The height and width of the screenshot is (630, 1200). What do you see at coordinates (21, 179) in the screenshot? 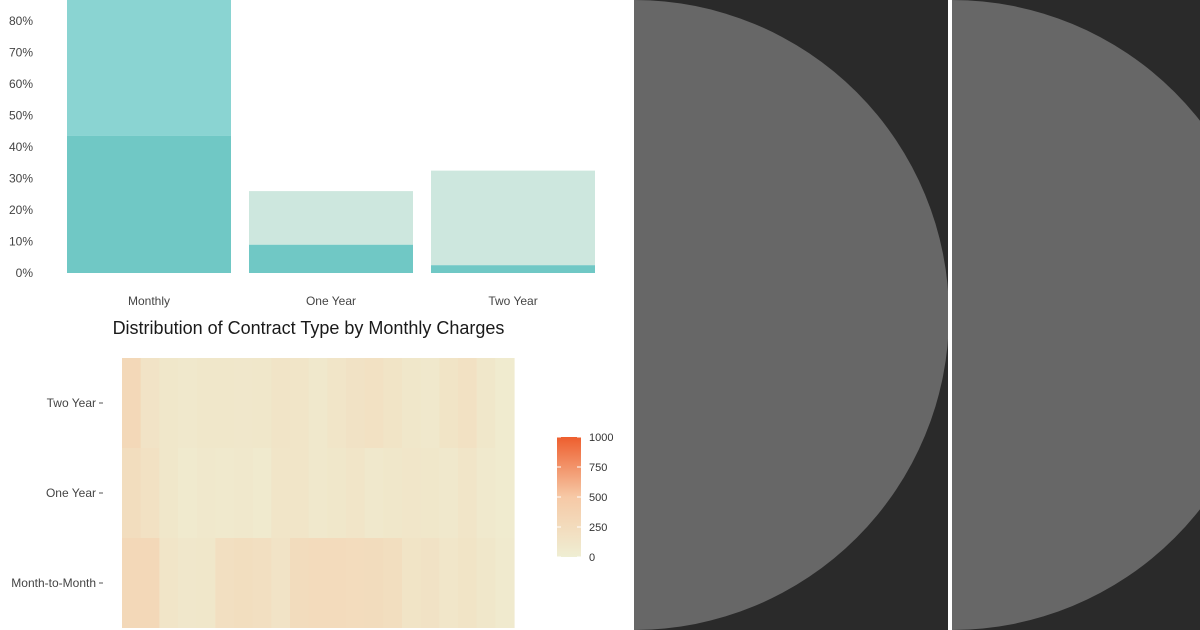
I see `y-tick-label: 30%` at bounding box center [21, 179].